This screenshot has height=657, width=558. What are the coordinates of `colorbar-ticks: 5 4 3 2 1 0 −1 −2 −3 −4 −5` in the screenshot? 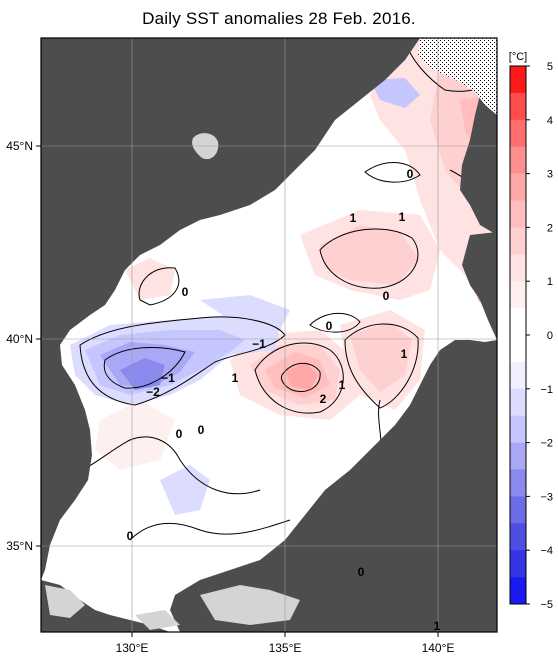 It's located at (539, 336).